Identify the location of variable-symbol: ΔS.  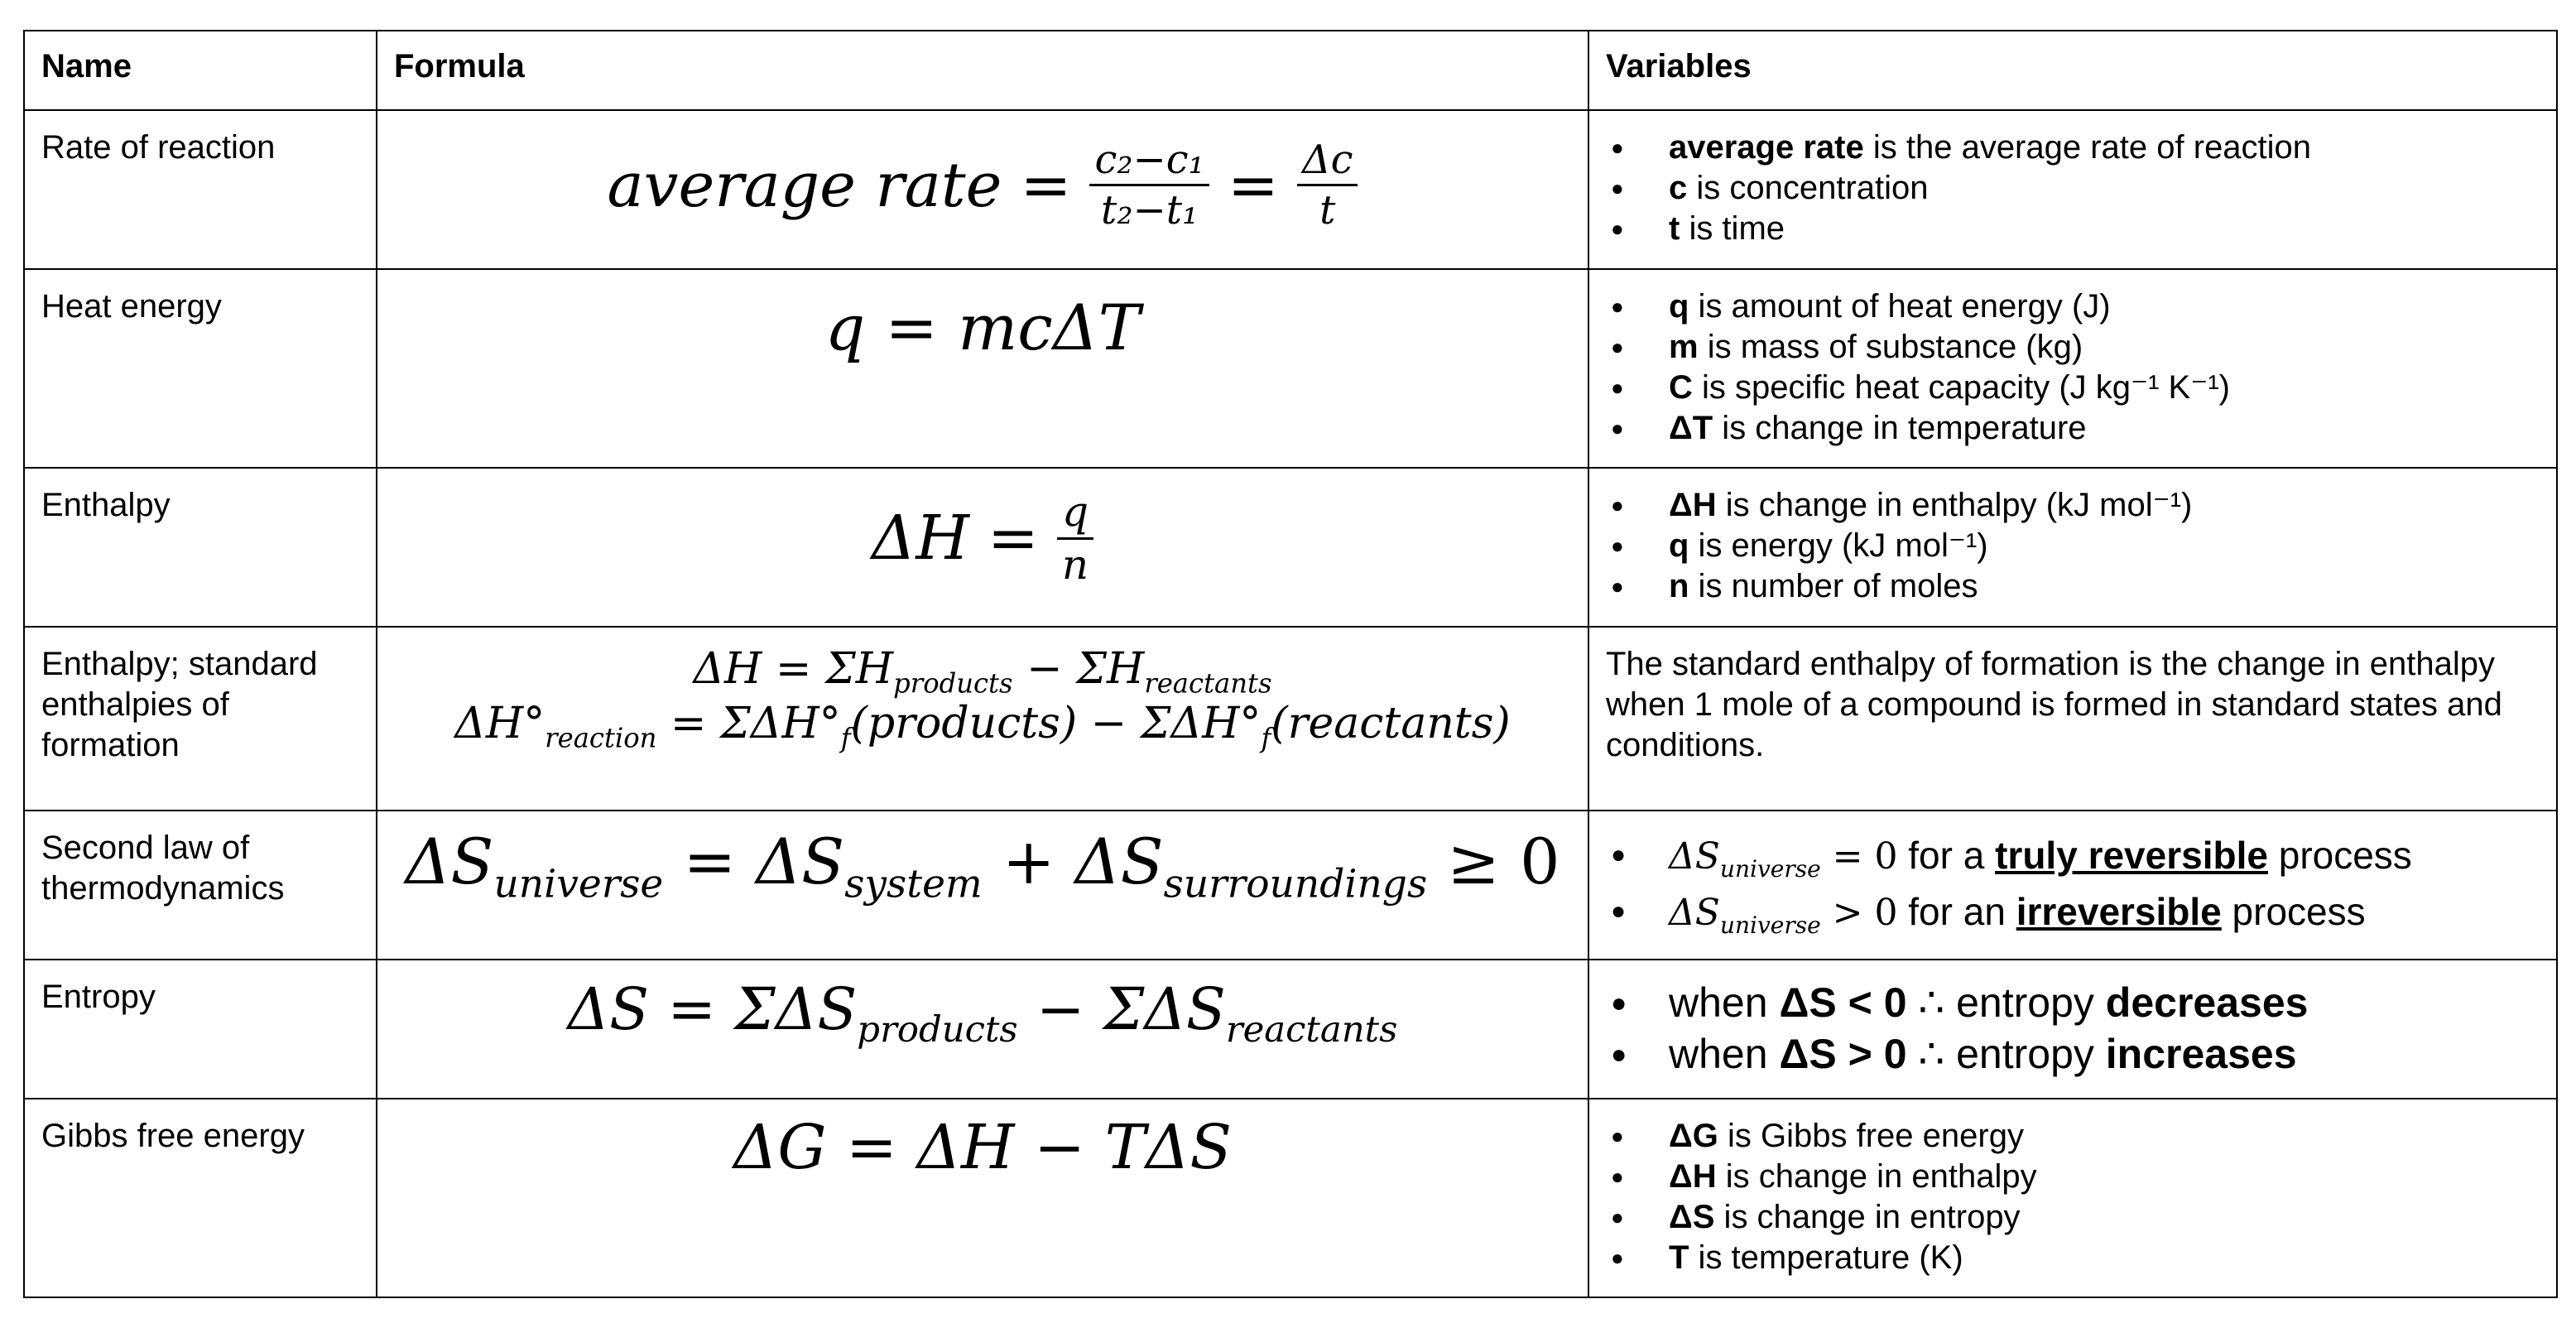
(1692, 1217).